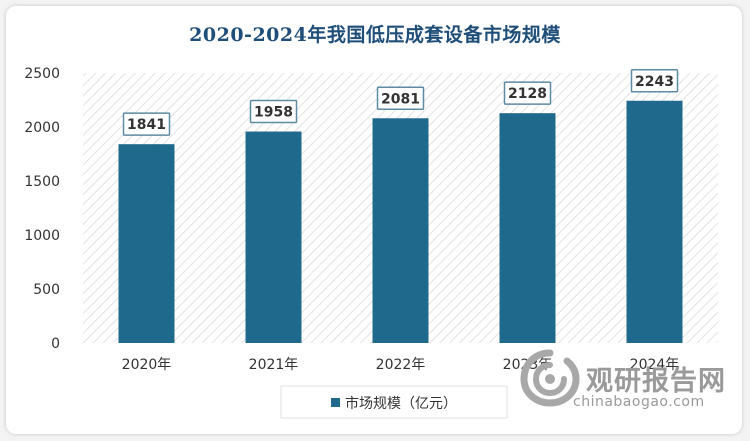  I want to click on data-label: 1841, so click(146, 125).